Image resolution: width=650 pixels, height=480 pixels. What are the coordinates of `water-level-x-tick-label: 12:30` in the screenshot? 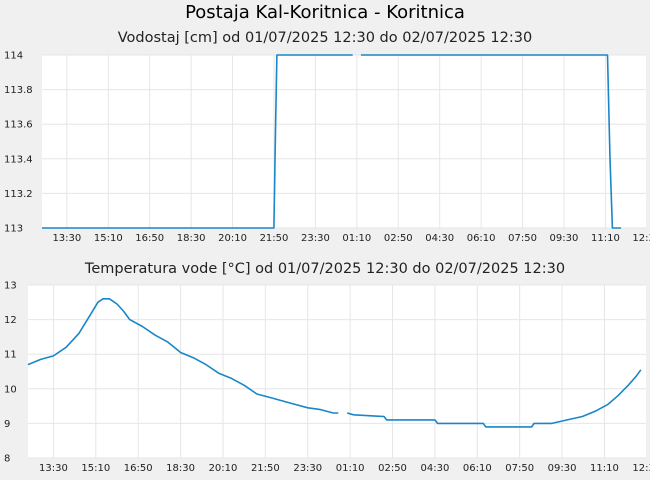 It's located at (641, 238).